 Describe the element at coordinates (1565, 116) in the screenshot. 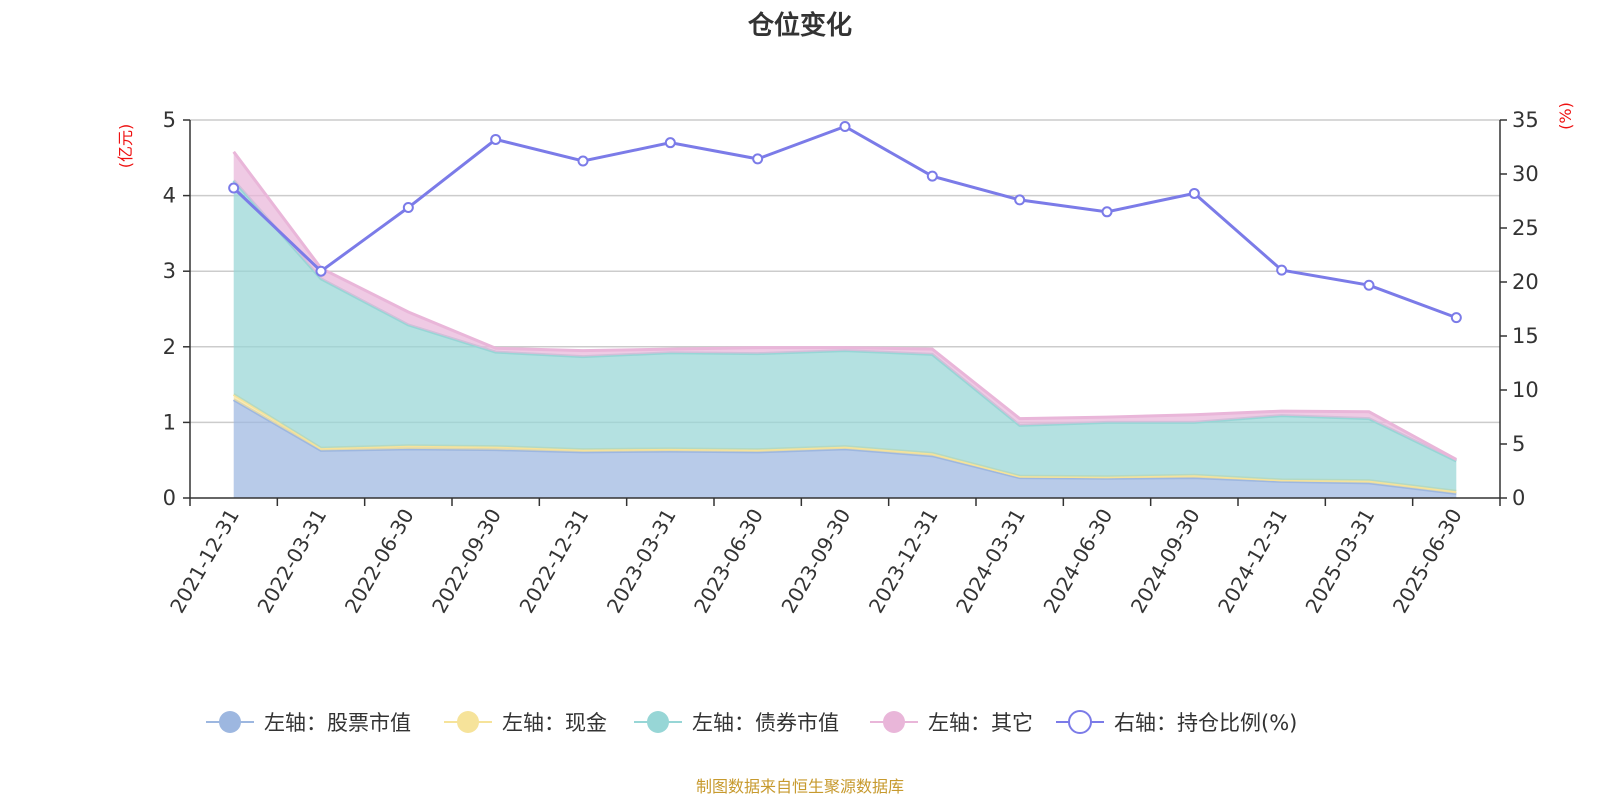

I see `right-axis-unit: (%)` at that location.